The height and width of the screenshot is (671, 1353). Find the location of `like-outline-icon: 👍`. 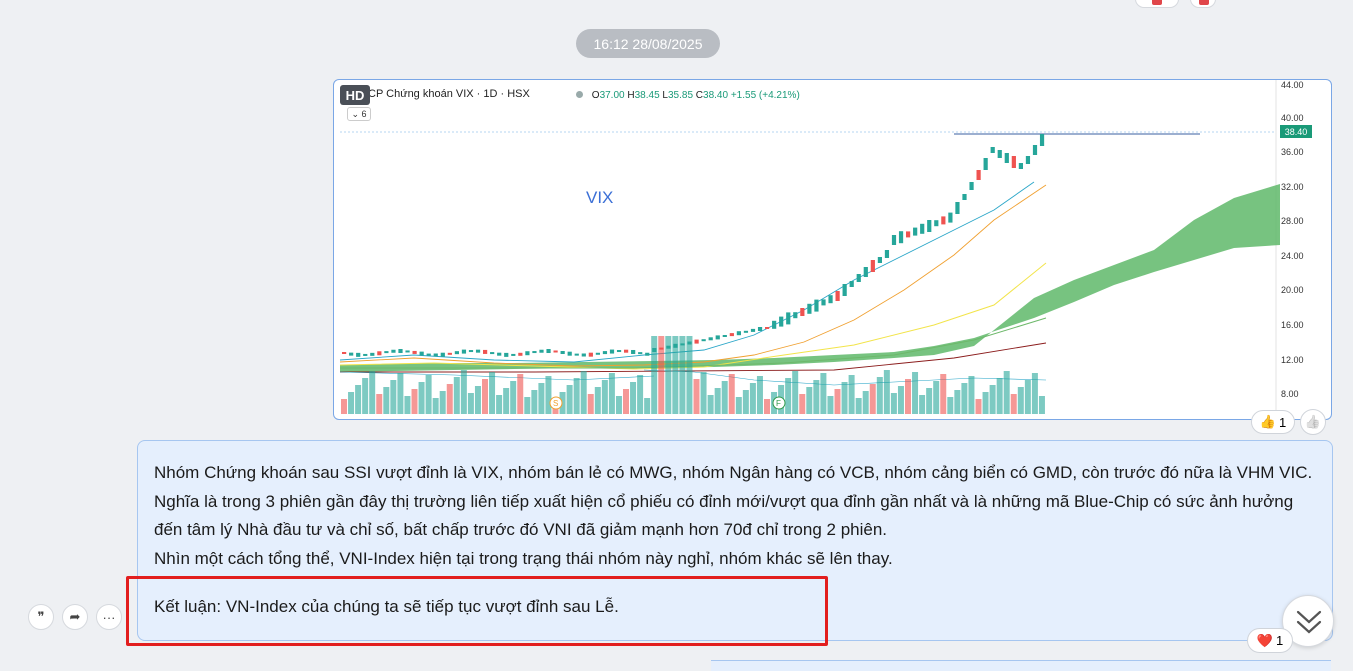

like-outline-icon: 👍 is located at coordinates (1313, 421).